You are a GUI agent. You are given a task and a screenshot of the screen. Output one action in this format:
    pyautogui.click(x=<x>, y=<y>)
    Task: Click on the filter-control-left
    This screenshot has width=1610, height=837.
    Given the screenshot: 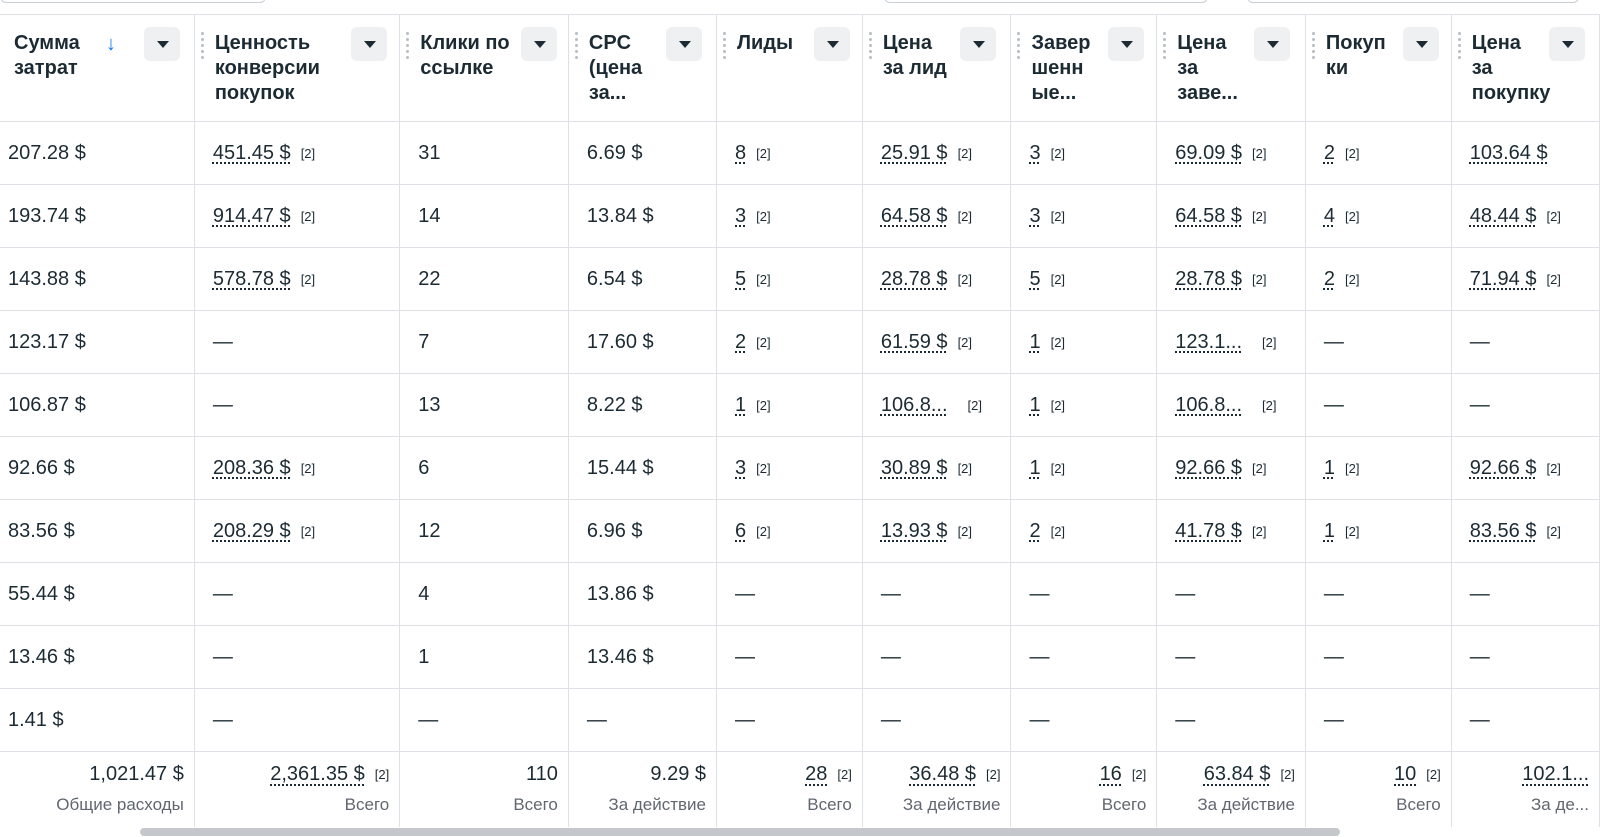 What is the action you would take?
    pyautogui.click(x=133, y=1)
    